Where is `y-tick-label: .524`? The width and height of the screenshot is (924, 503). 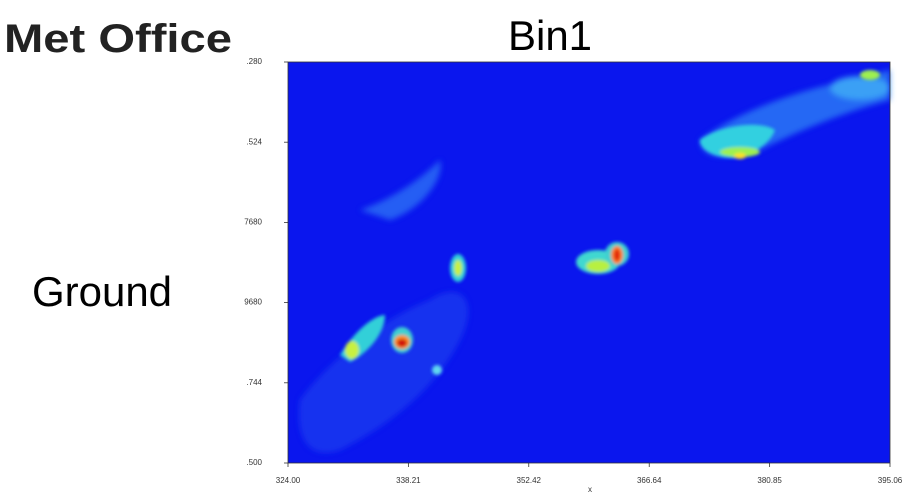
y-tick-label: .524 is located at coordinates (254, 141).